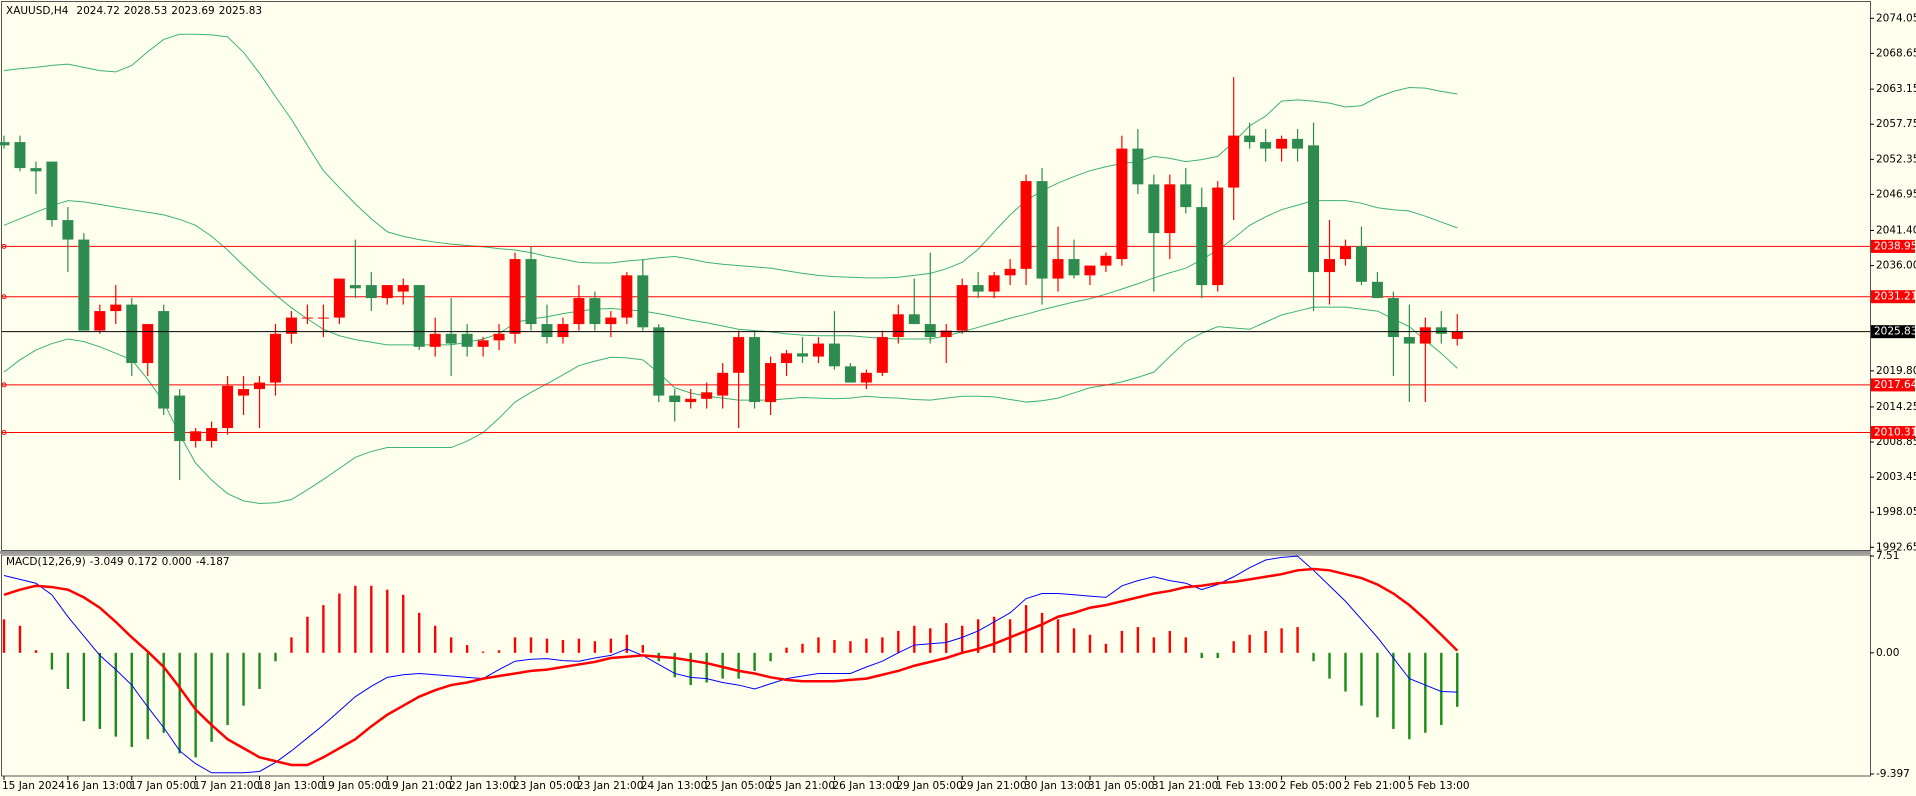 The height and width of the screenshot is (796, 1916). Describe the element at coordinates (993, 786) in the screenshot. I see `x-tick-label: 29 Jan 21:00` at that location.